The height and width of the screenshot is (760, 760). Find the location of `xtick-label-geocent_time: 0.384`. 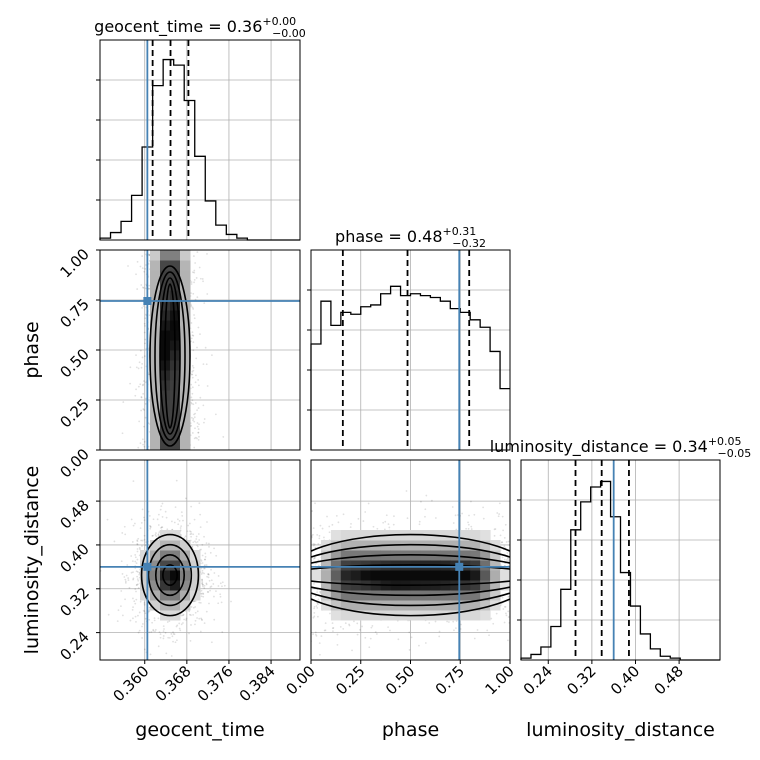

xtick-label-geocent_time: 0.384 is located at coordinates (257, 683).